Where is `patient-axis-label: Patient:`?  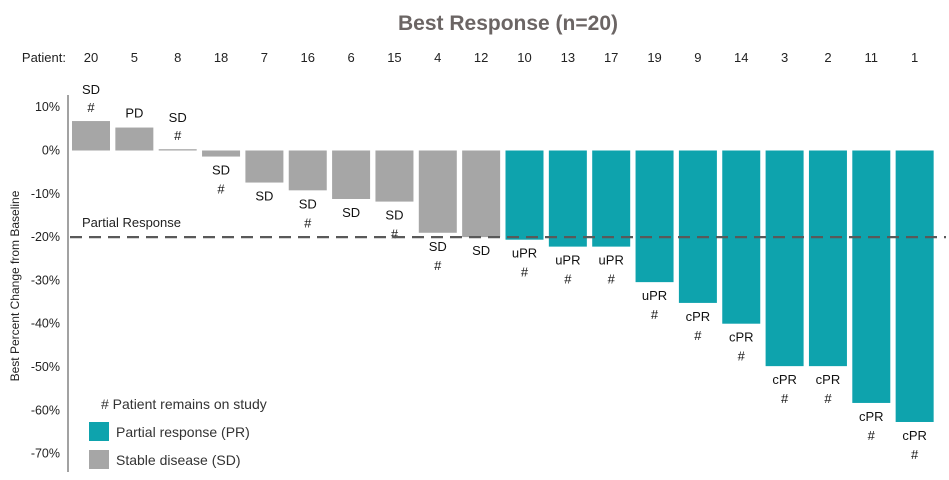 patient-axis-label: Patient: is located at coordinates (44, 57).